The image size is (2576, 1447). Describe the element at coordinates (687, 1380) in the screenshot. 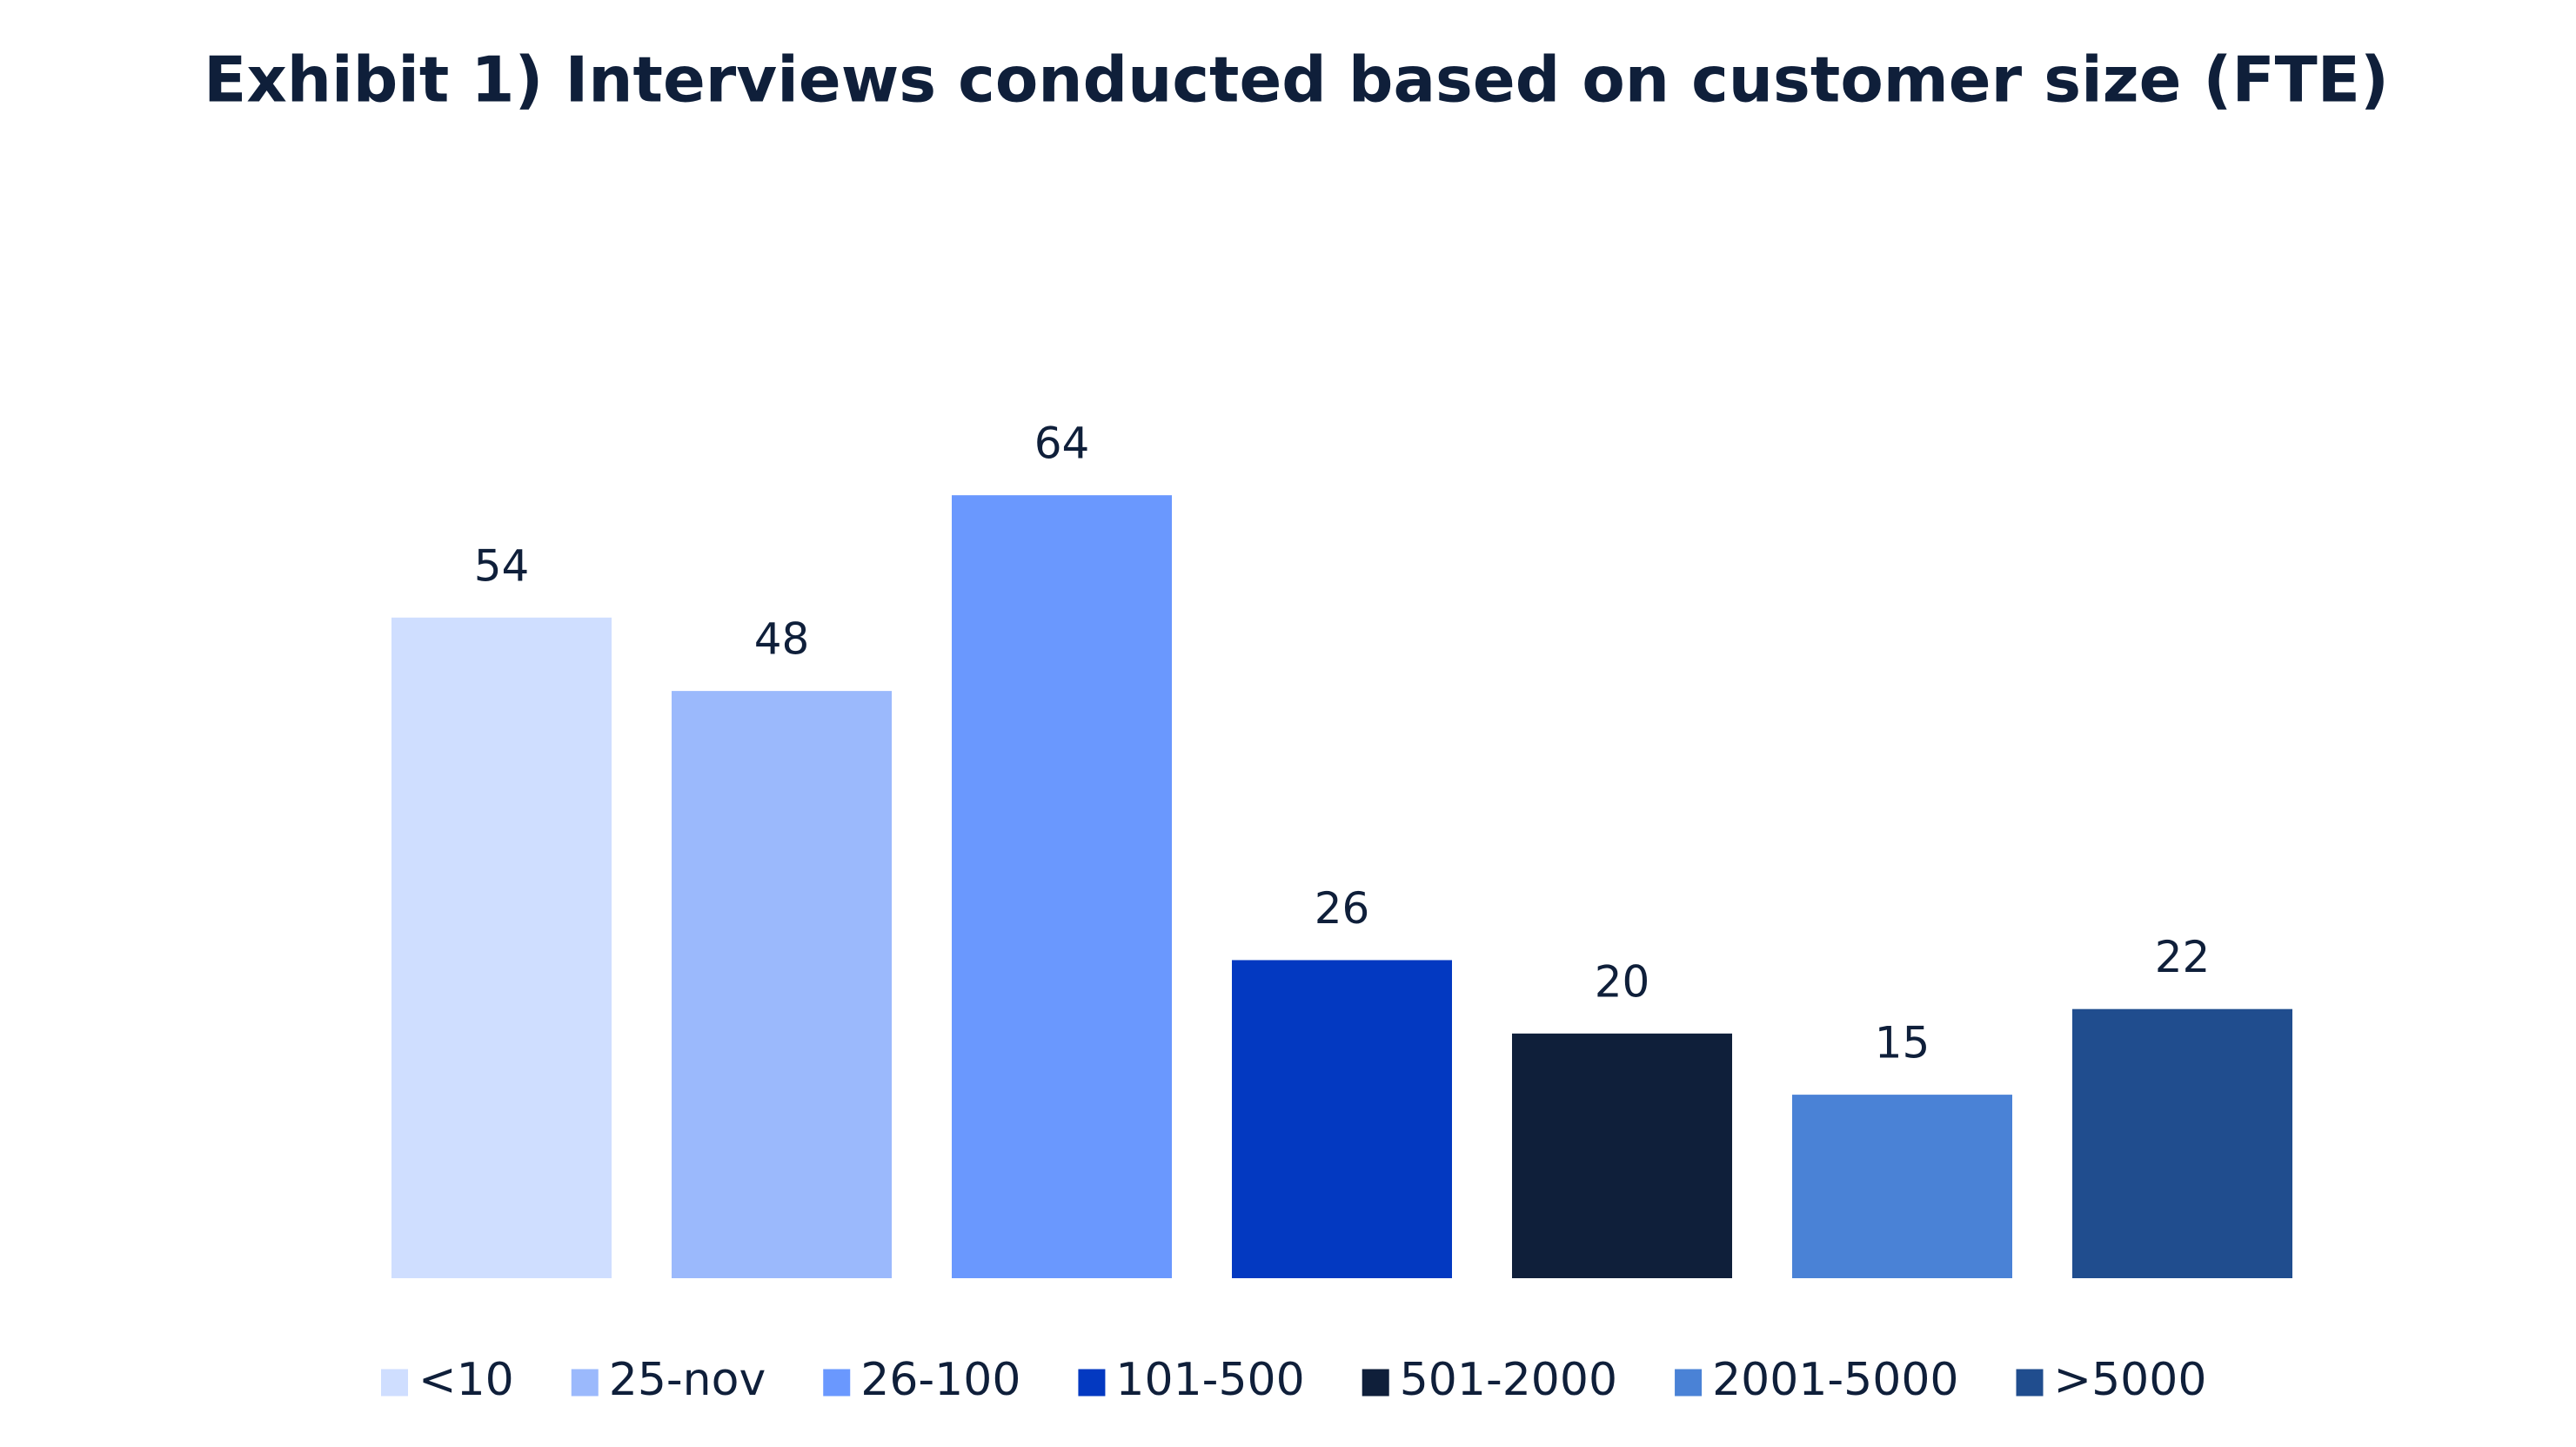

I see `legend-label: 25-nov` at that location.